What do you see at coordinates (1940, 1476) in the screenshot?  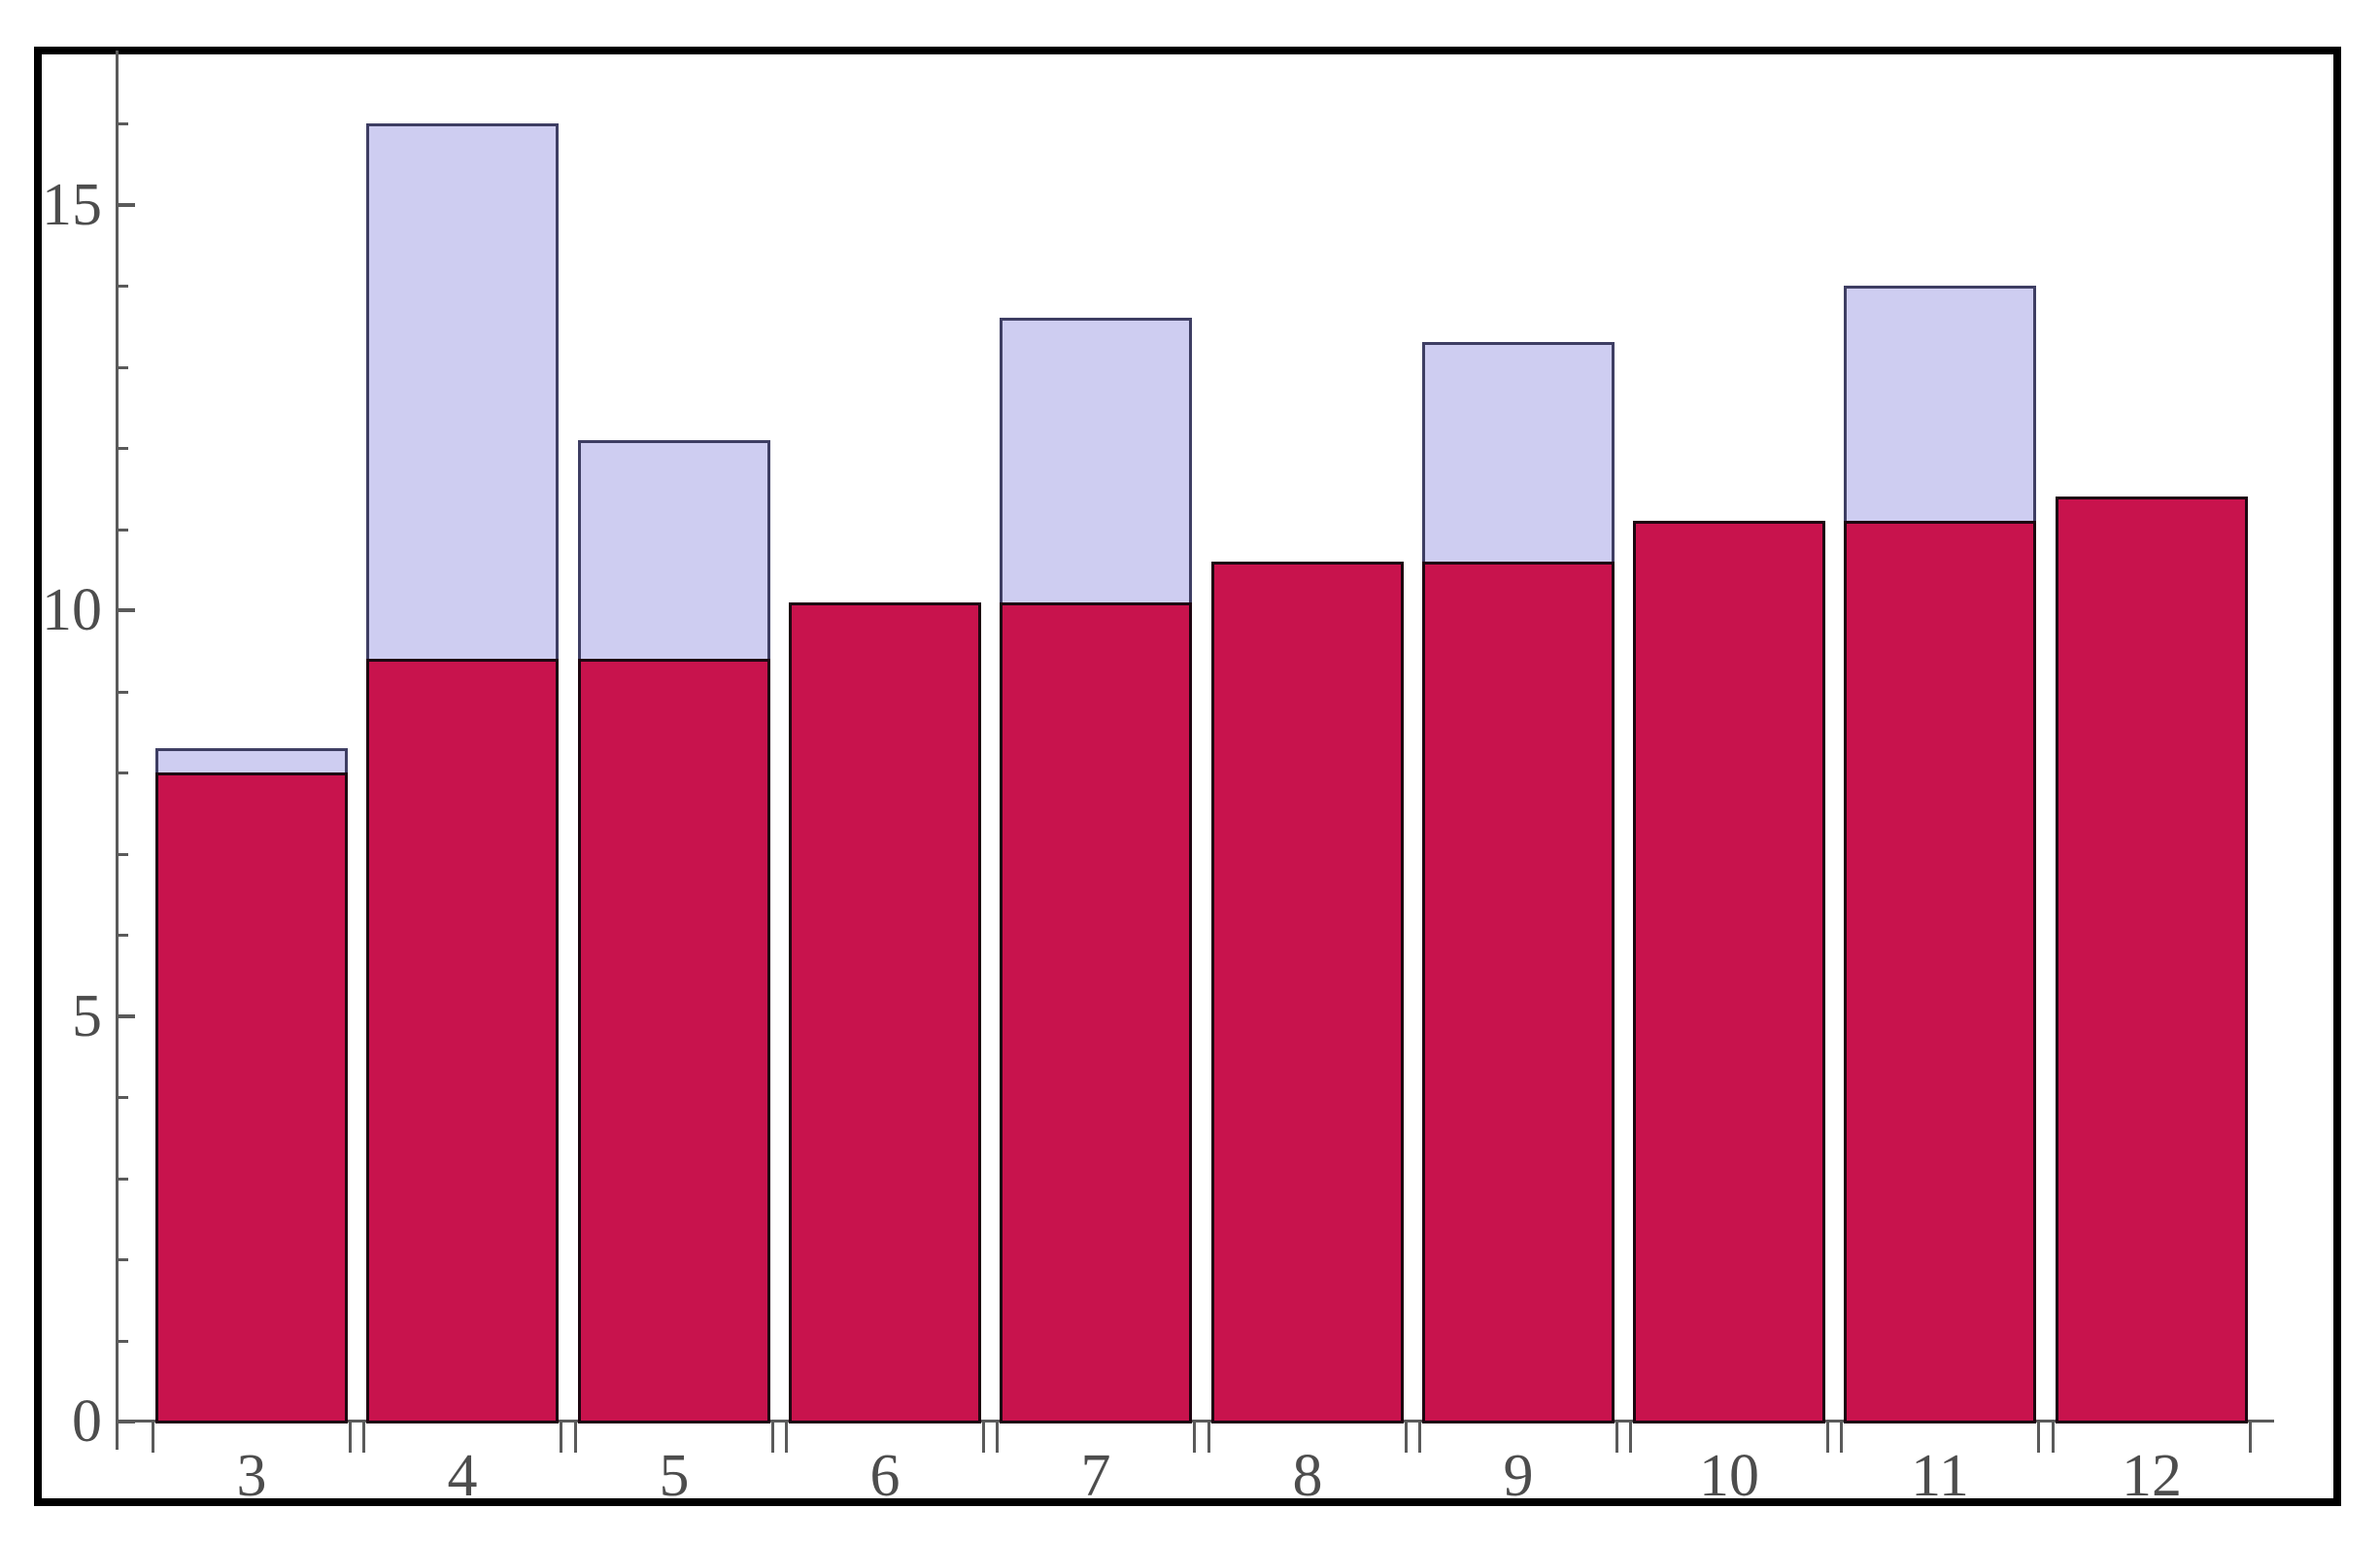 I see `x-tick-label-11: 11` at bounding box center [1940, 1476].